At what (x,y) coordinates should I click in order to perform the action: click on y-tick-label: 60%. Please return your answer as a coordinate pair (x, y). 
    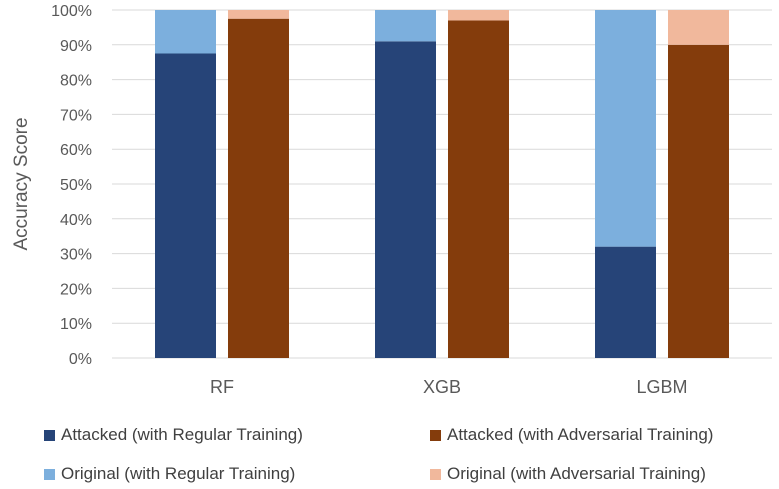
    Looking at the image, I should click on (76, 150).